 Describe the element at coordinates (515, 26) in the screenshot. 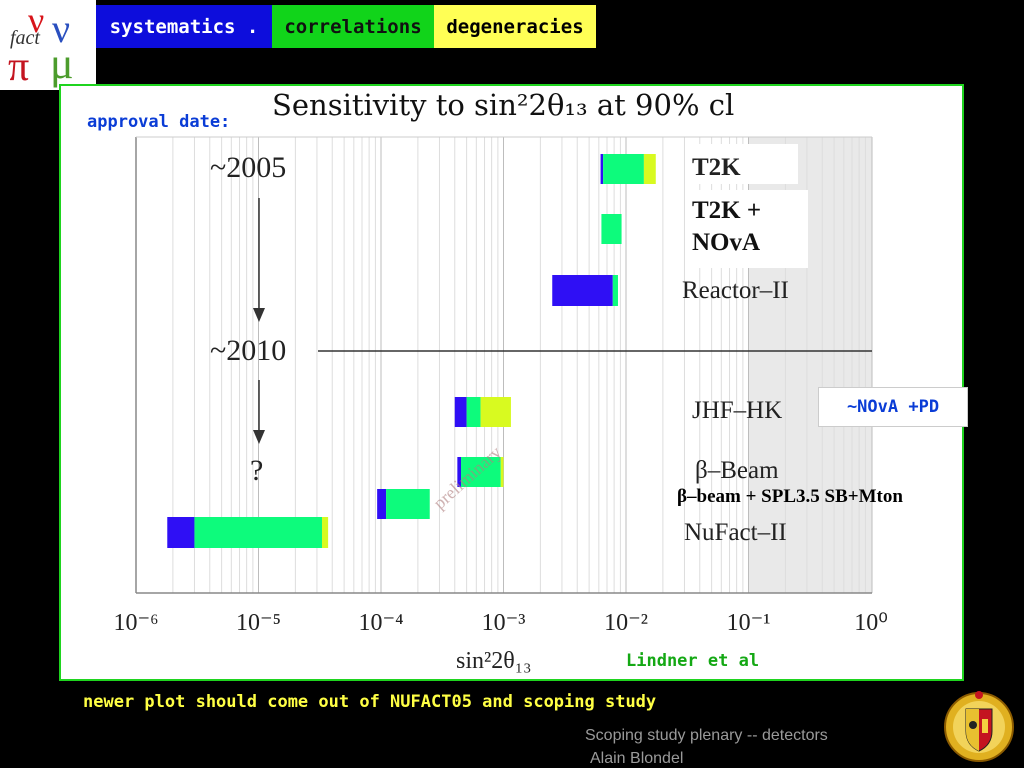

I see `tab-degeneracies: degeneracies` at that location.